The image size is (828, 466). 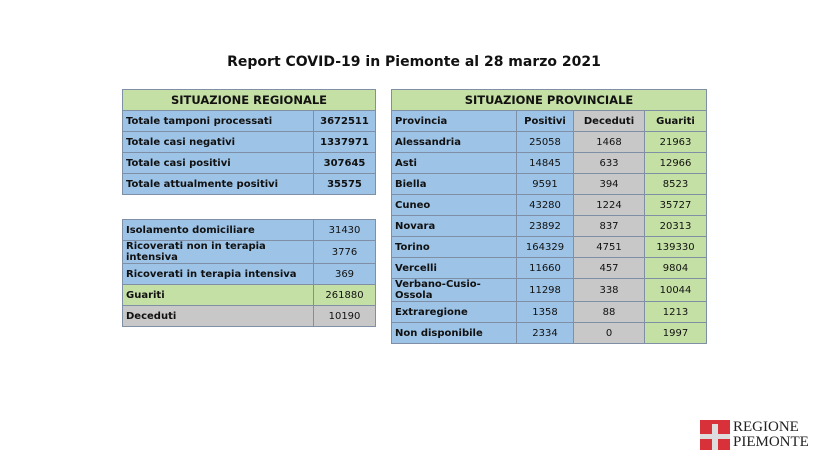 I want to click on positivi-cell: 11298, so click(x=545, y=290).